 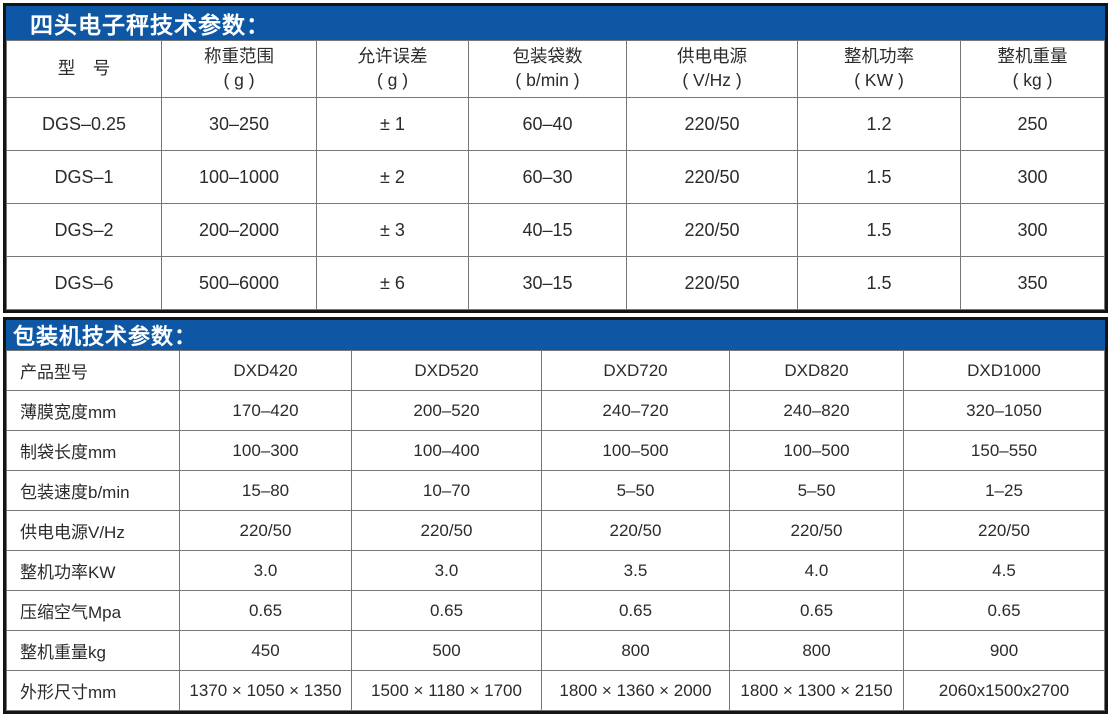 I want to click on table-cell: 150–550, so click(x=1004, y=450).